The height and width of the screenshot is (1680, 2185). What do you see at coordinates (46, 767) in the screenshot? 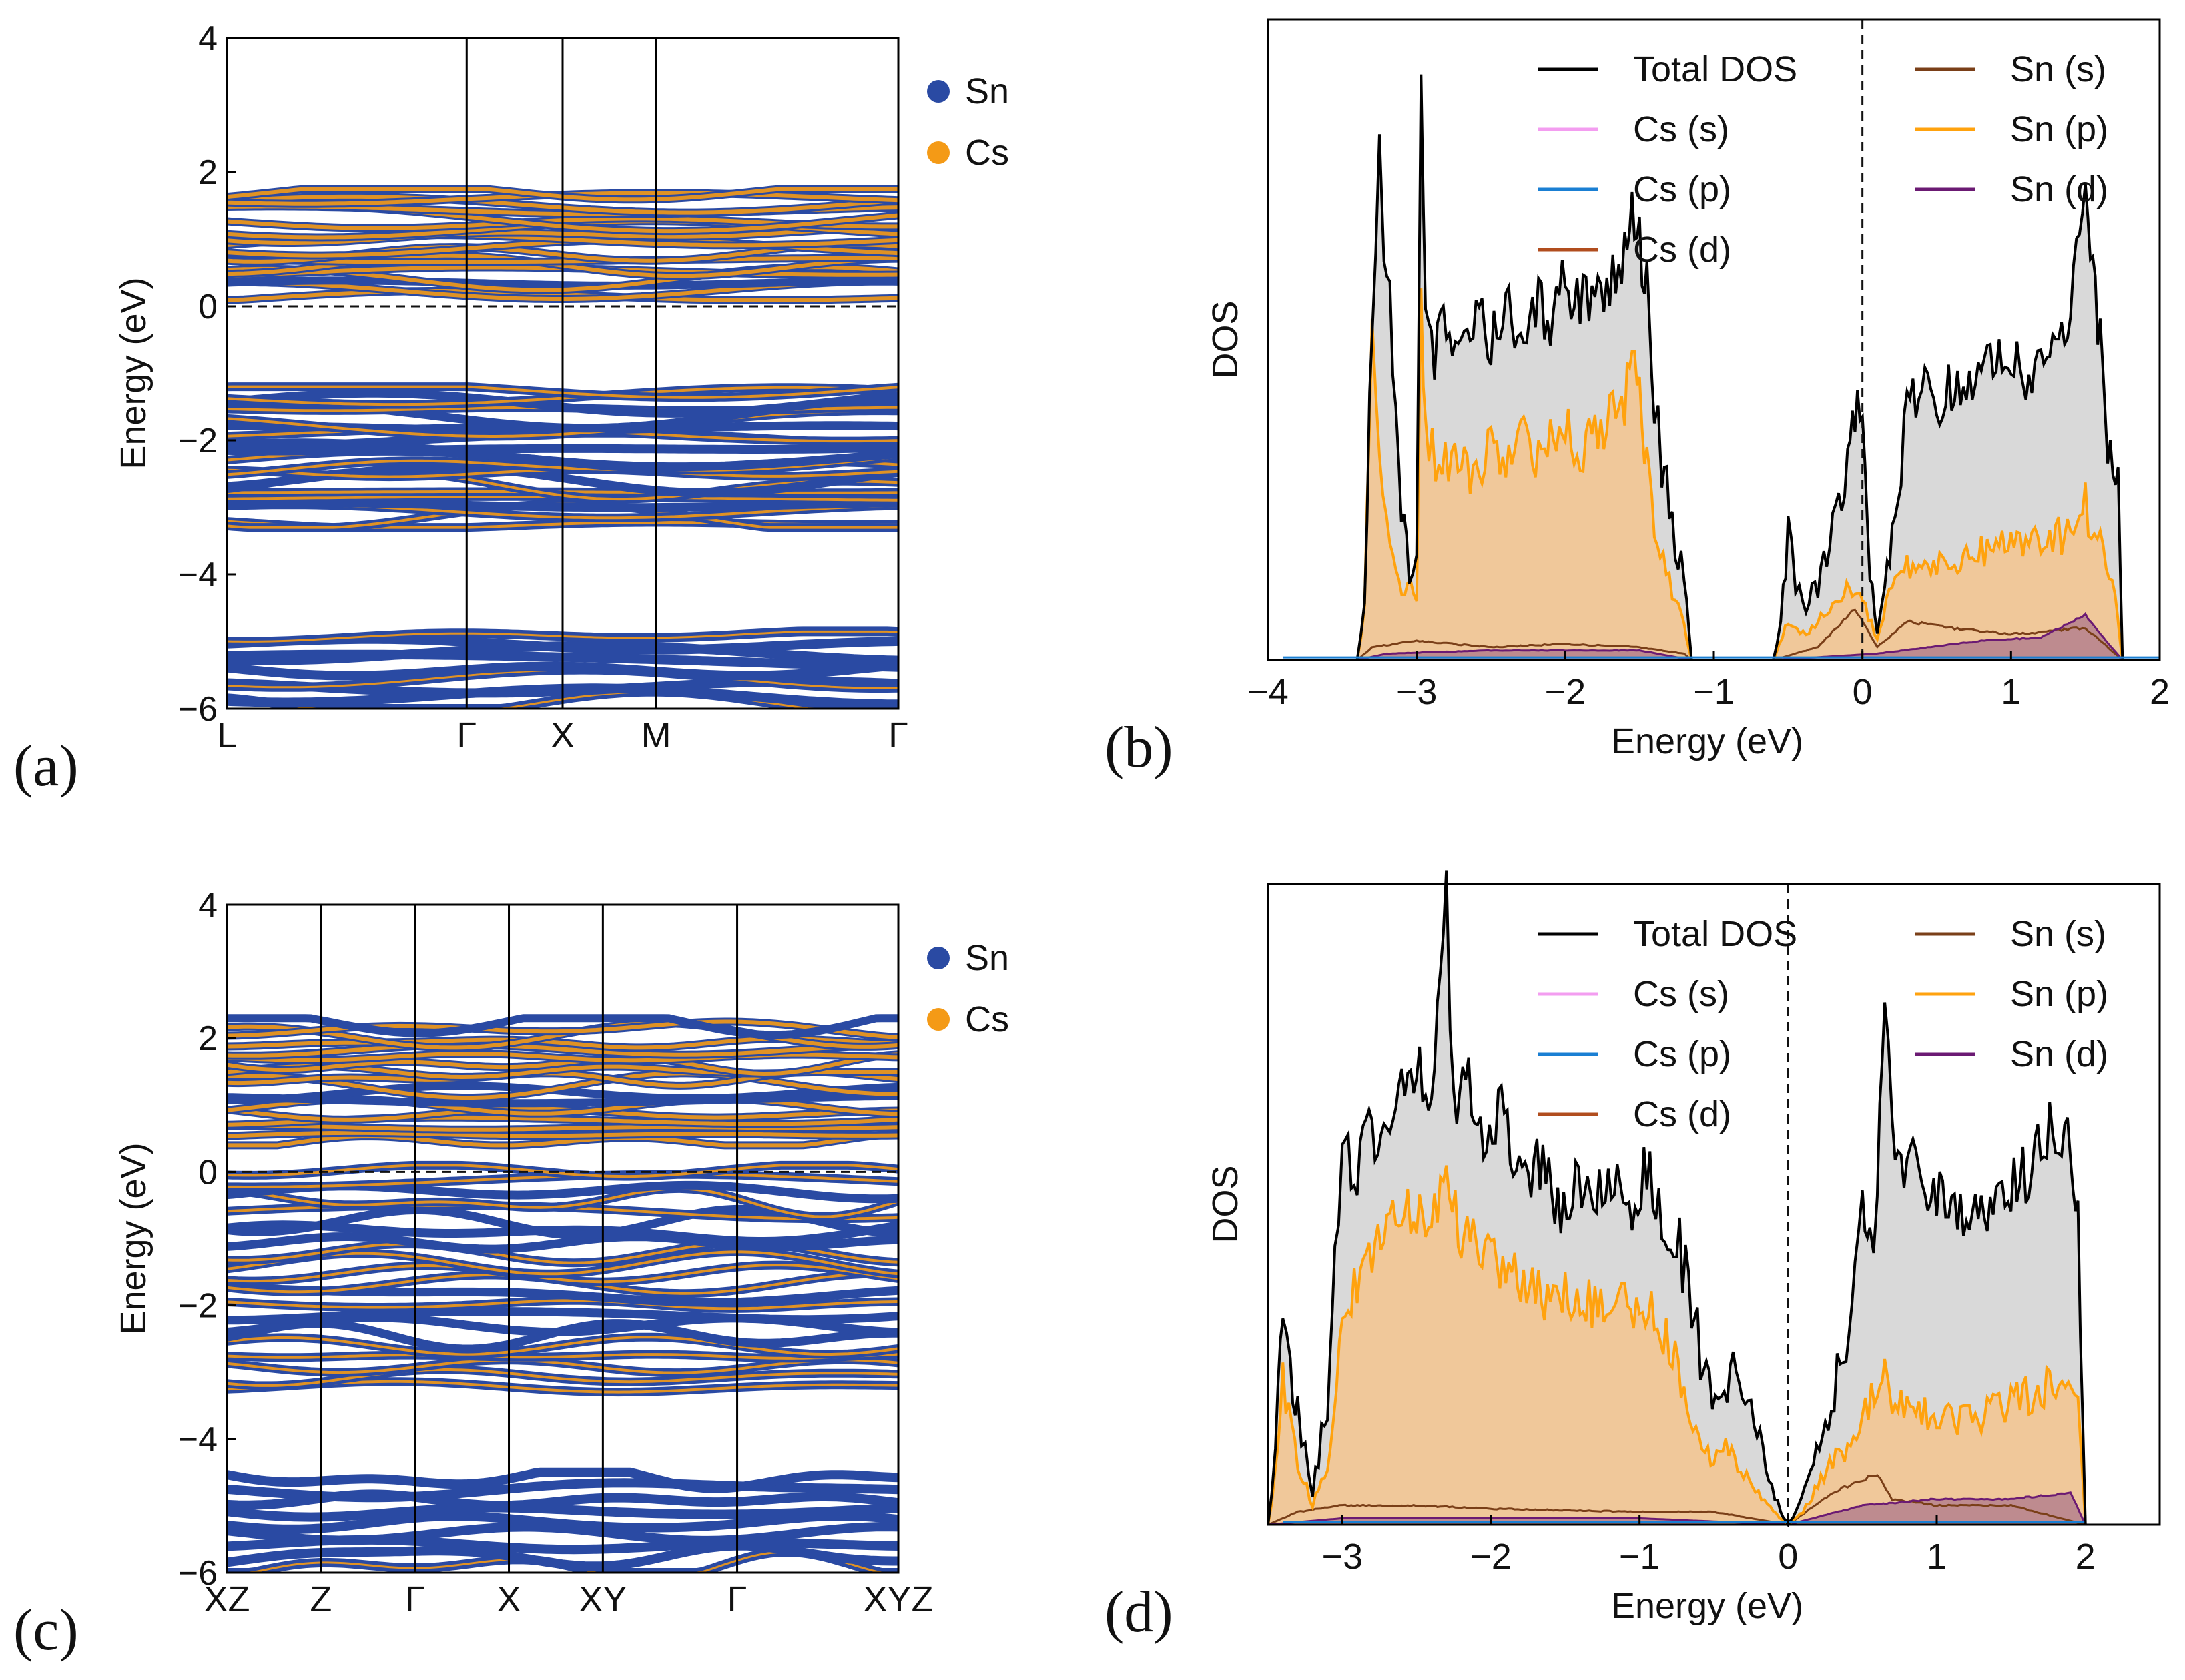
I see `panel-label: (a)` at bounding box center [46, 767].